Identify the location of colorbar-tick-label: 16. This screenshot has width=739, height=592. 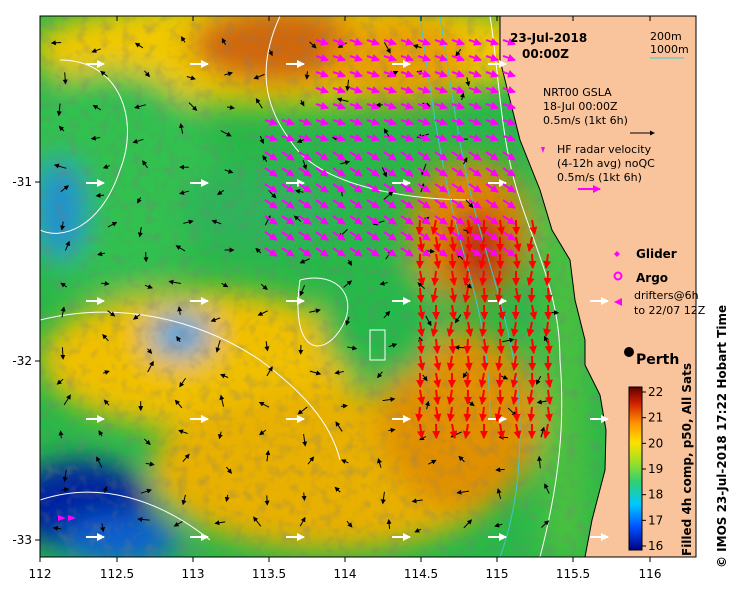
(655, 546).